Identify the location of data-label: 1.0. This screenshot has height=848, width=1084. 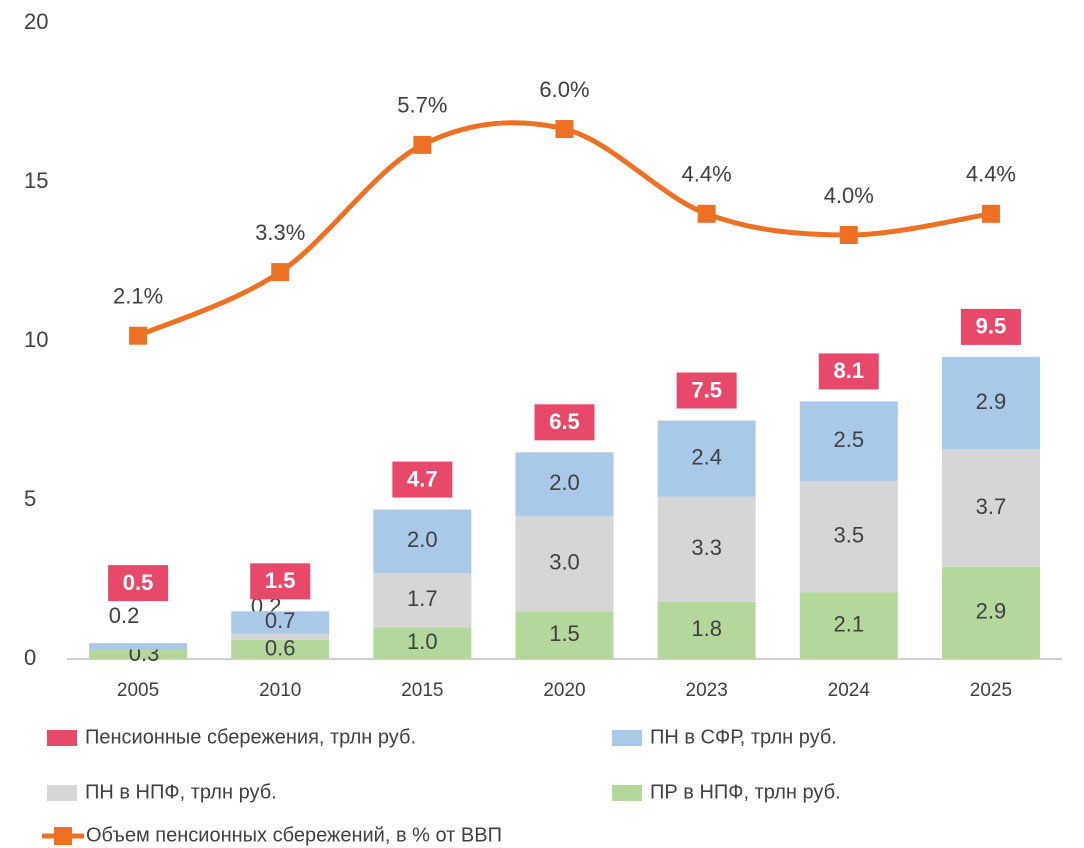
(422, 641).